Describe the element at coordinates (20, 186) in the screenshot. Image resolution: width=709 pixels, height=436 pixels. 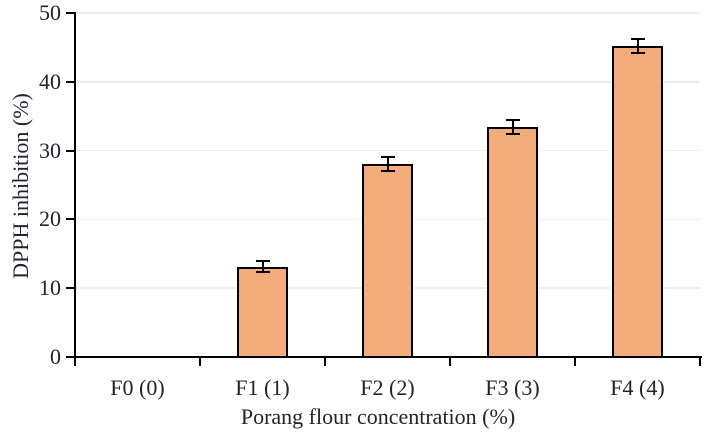
I see `y-axis-title: DPPH inhibition (%)` at that location.